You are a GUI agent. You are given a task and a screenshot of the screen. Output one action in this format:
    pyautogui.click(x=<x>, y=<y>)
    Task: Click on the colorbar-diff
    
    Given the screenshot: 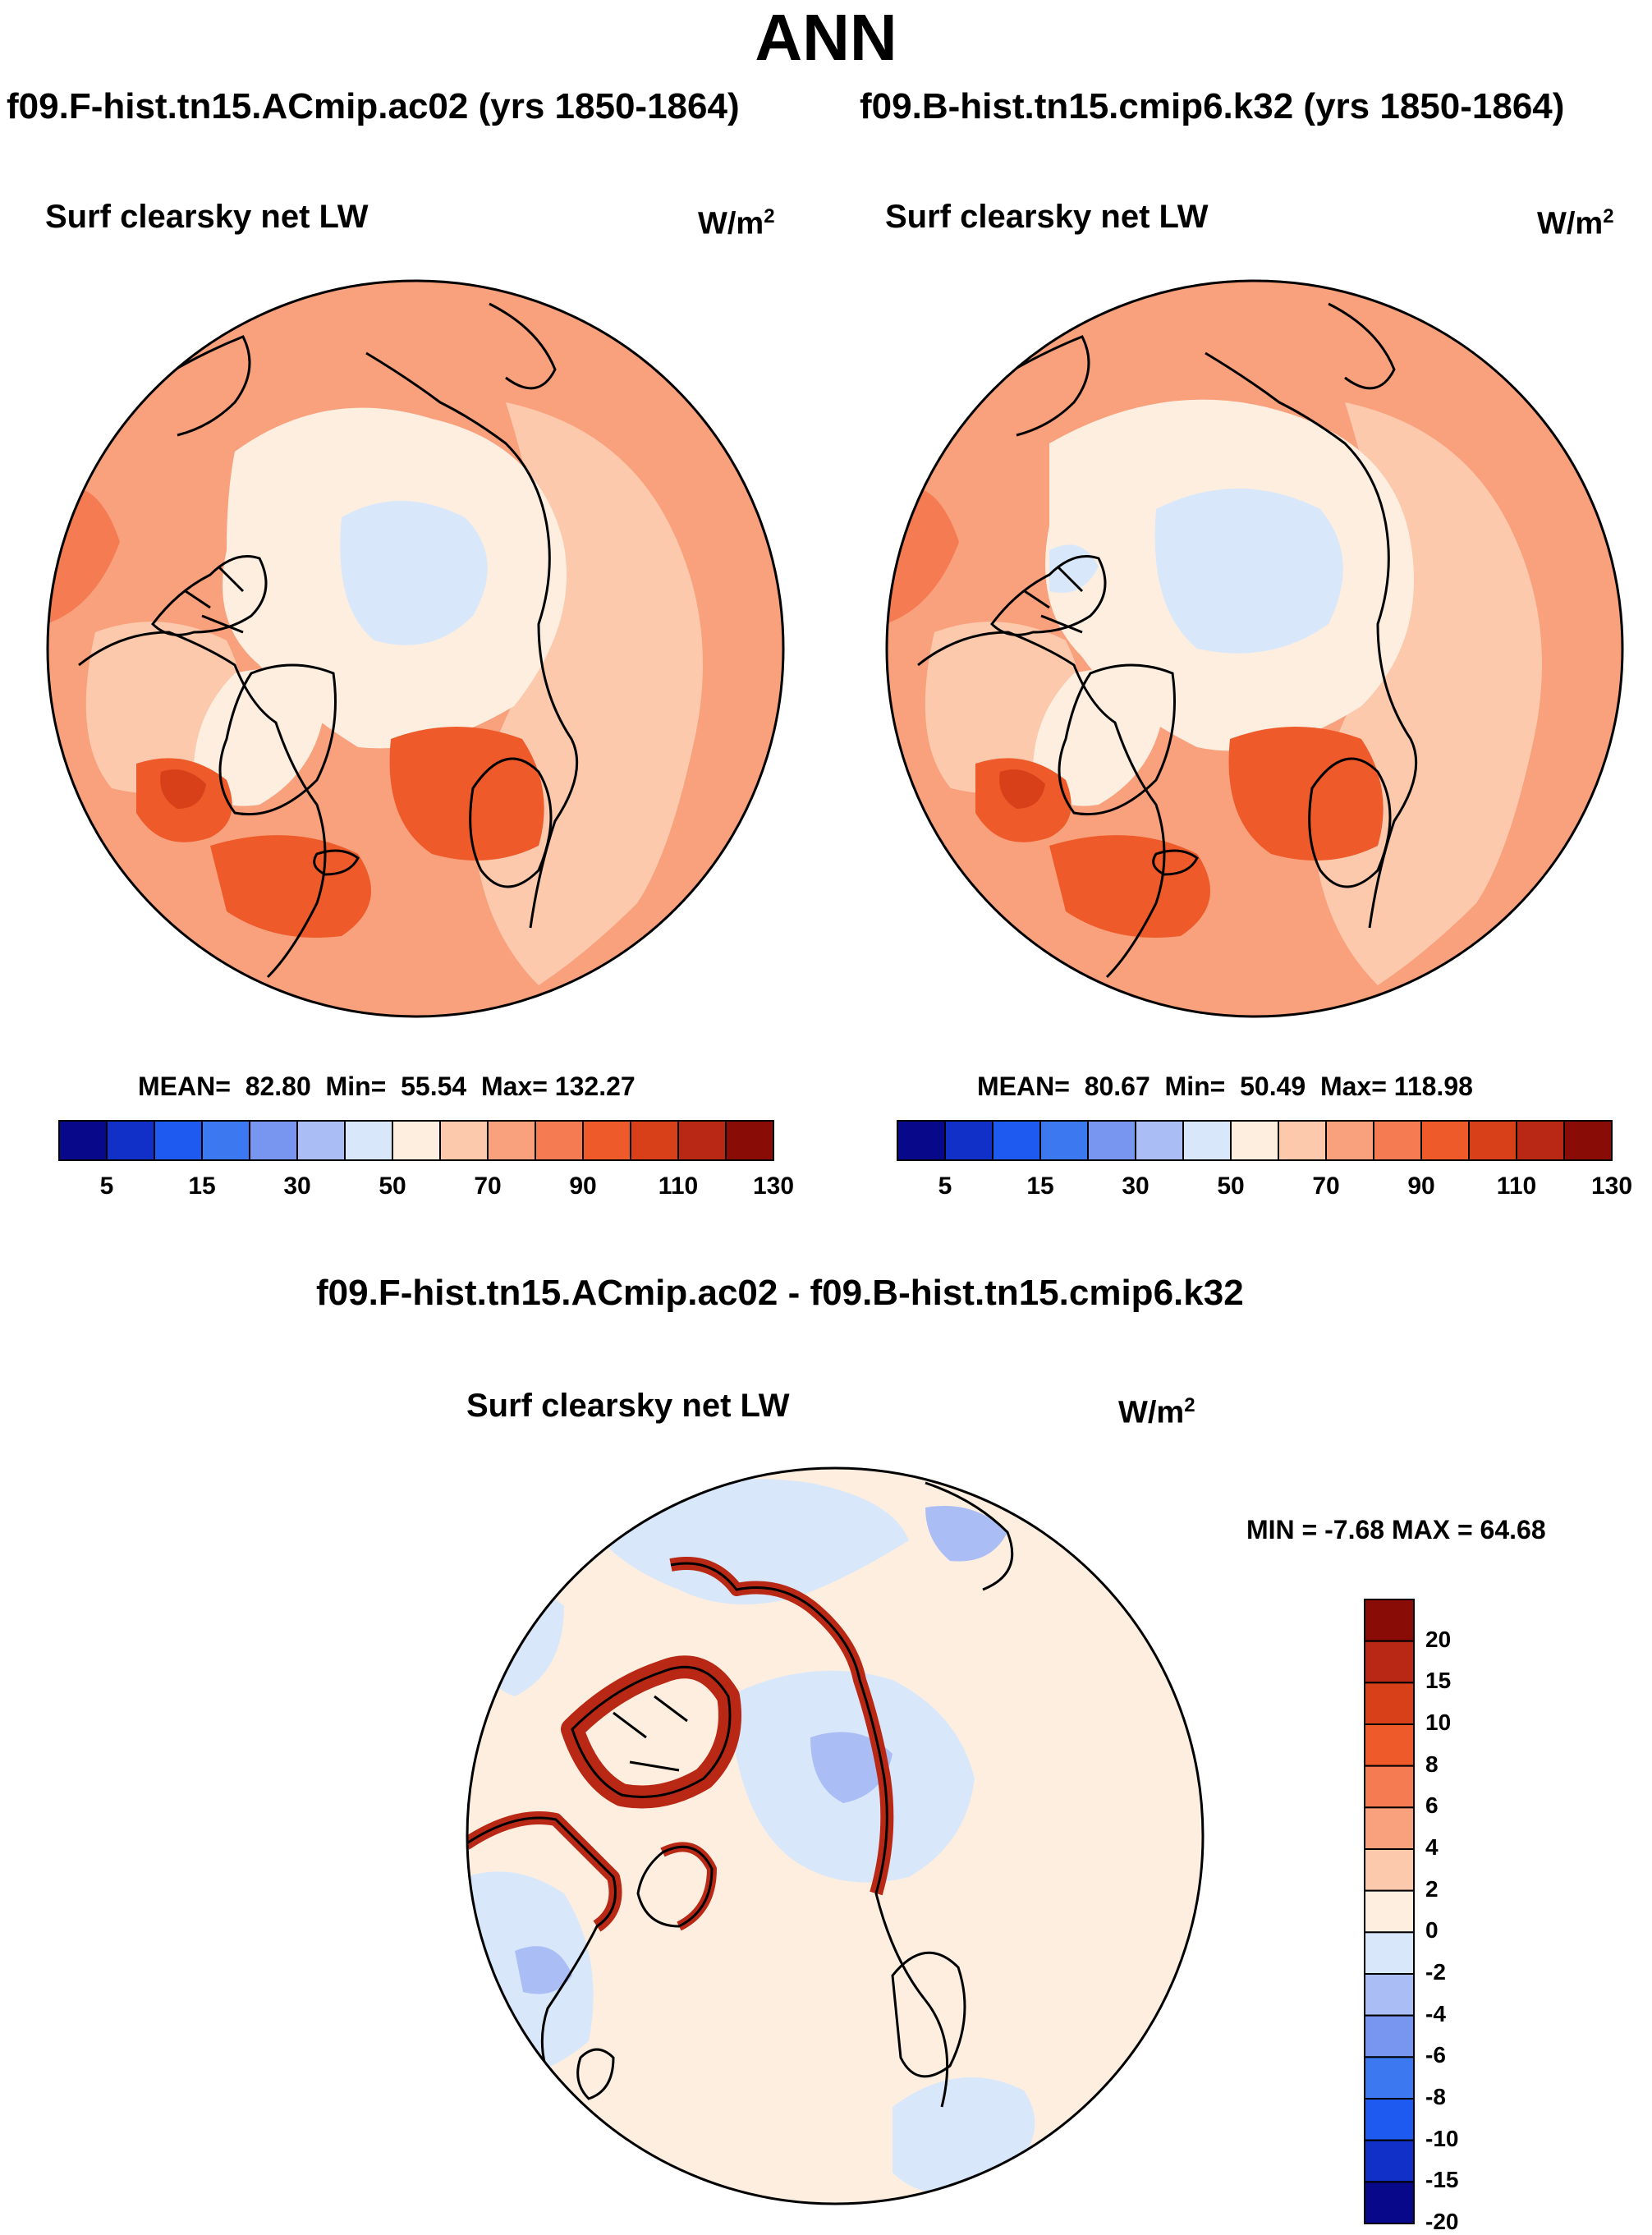 What is the action you would take?
    pyautogui.click(x=1389, y=1911)
    